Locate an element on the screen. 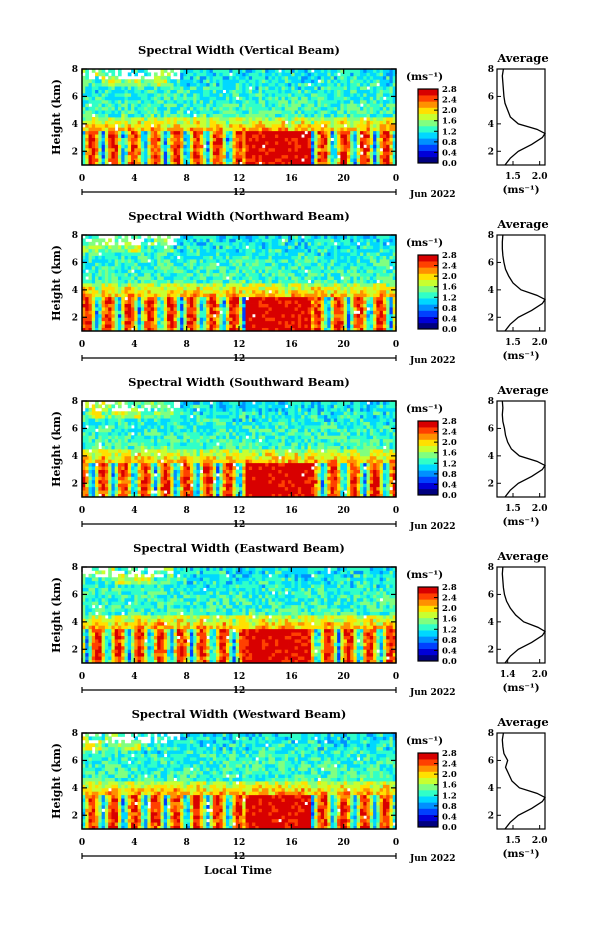 The height and width of the screenshot is (929, 614). y-tick-label: 6 is located at coordinates (75, 97).